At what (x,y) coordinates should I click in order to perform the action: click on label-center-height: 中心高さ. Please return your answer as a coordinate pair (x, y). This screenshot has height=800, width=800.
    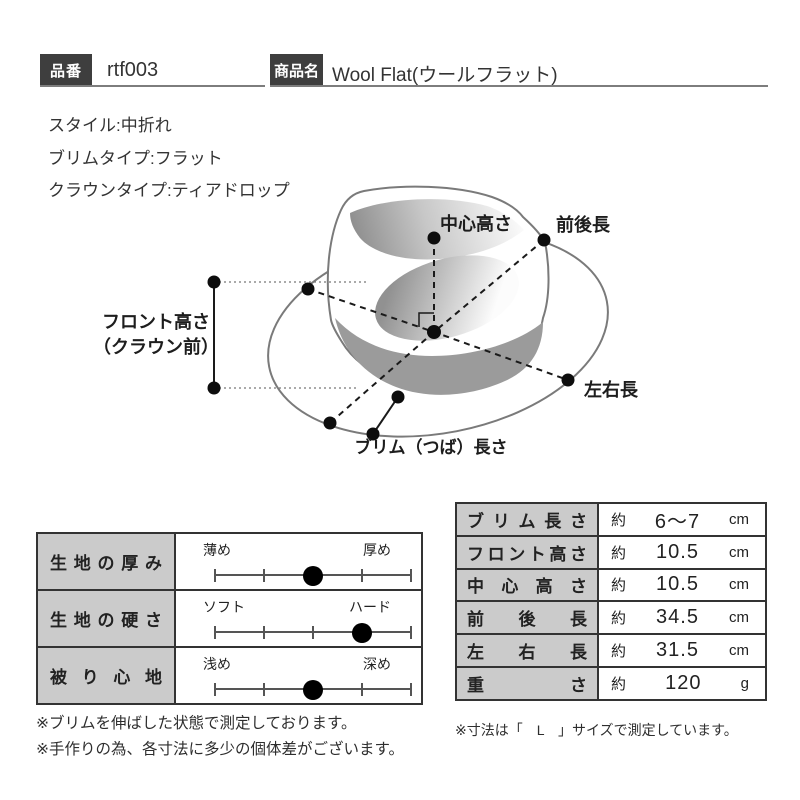
    Looking at the image, I should click on (476, 223).